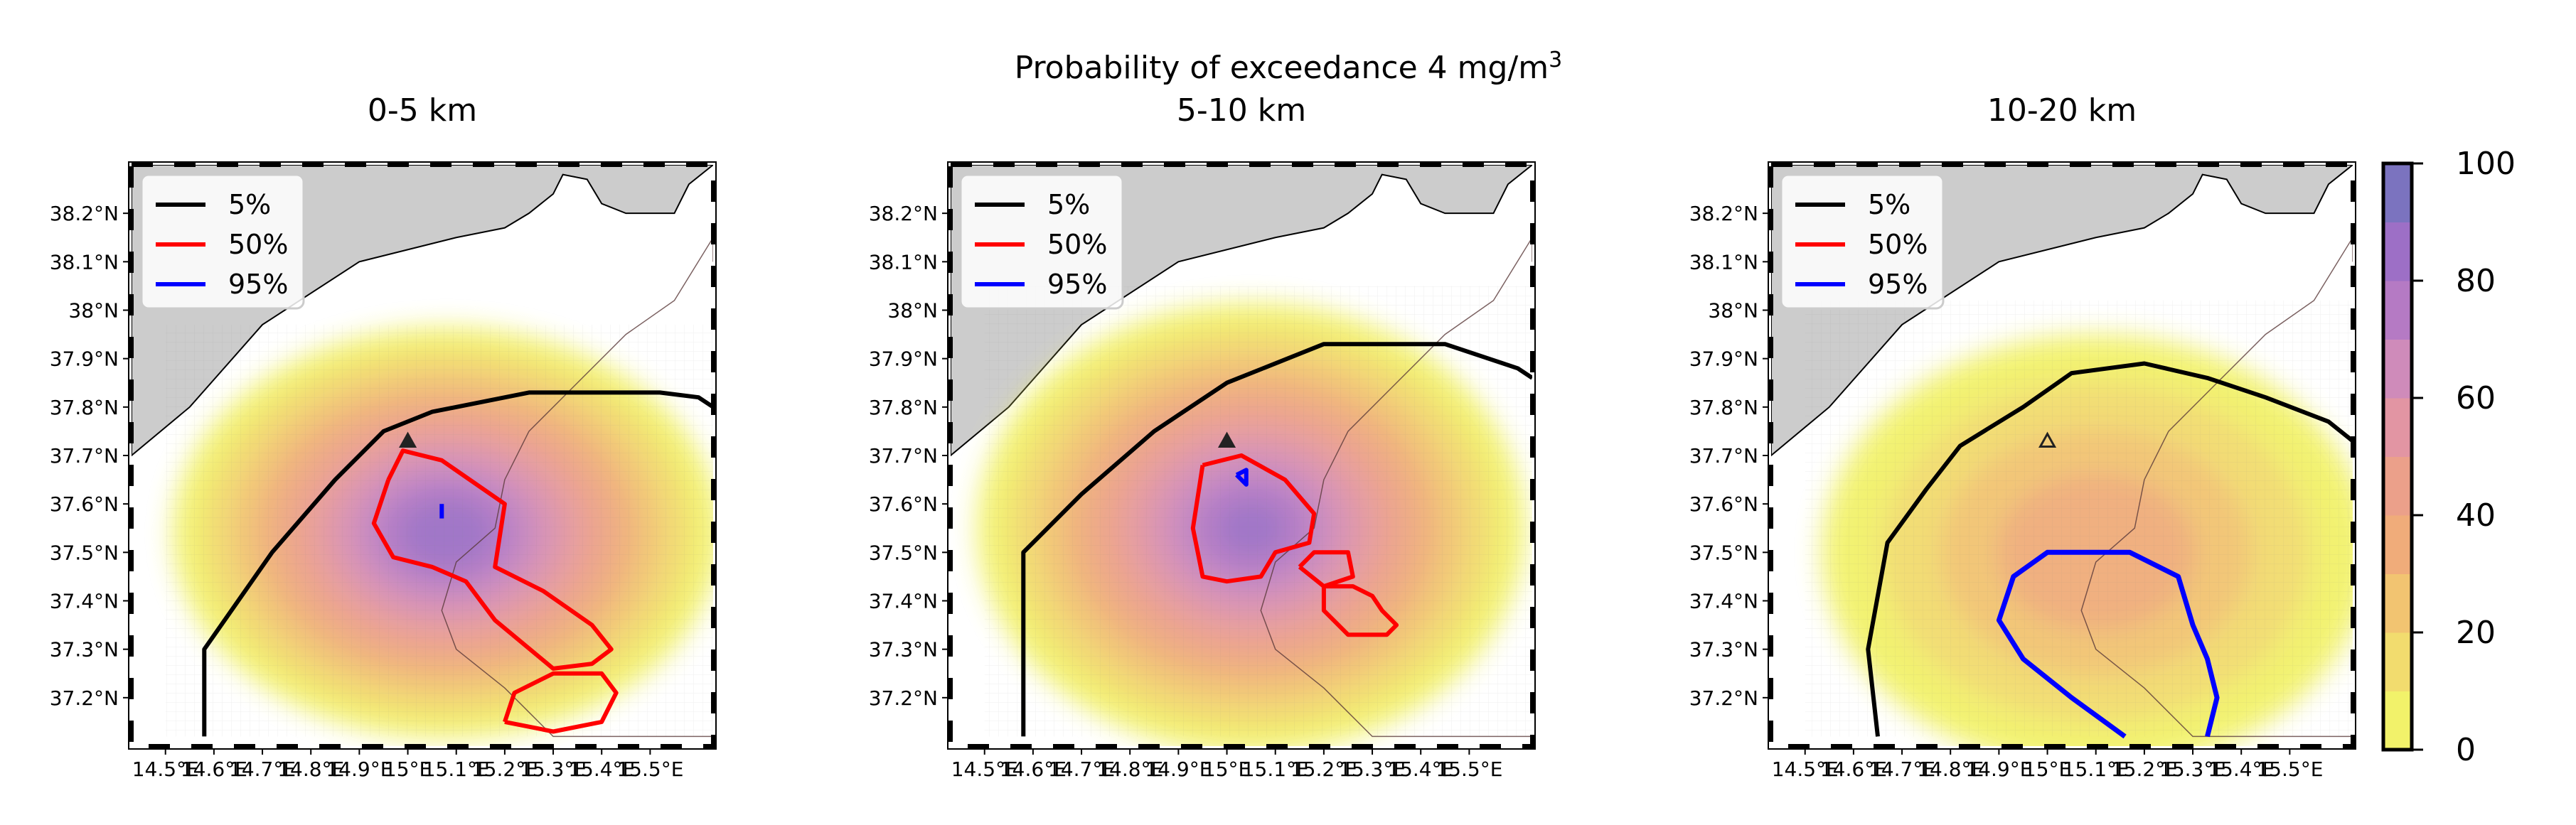  I want to click on figure-title: Probability of exceedance 4 mg/m3, so click(1288, 67).